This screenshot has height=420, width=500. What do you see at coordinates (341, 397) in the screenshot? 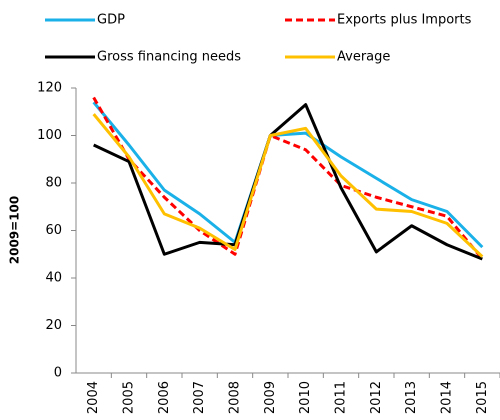
I see `x-tick-label: 2011` at bounding box center [341, 397].